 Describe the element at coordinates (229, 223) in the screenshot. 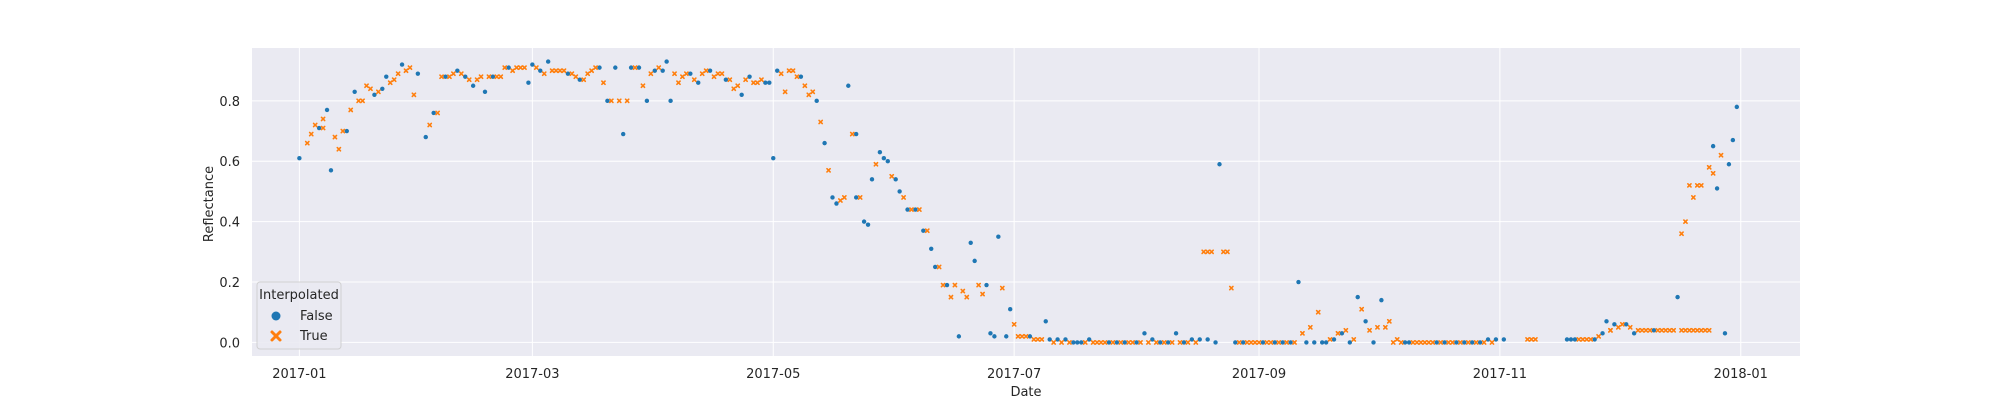

I see `y-tick-label: 0.4` at that location.